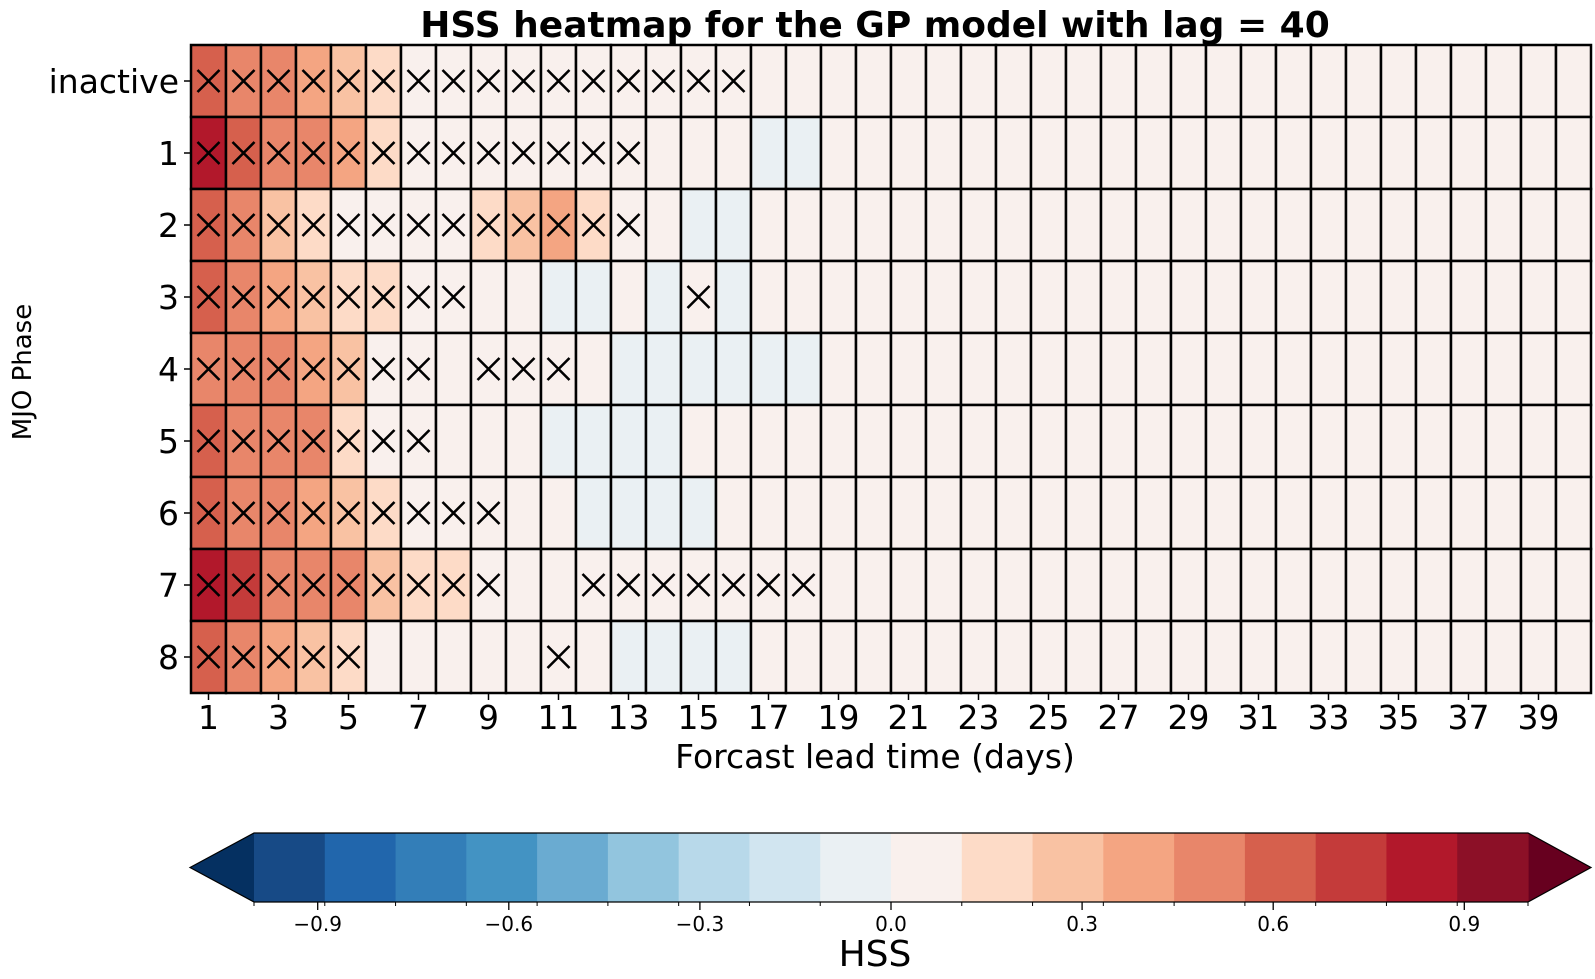 The height and width of the screenshot is (979, 1595). Describe the element at coordinates (875, 756) in the screenshot. I see `x-axis-label: Forcast lead time (days)` at that location.